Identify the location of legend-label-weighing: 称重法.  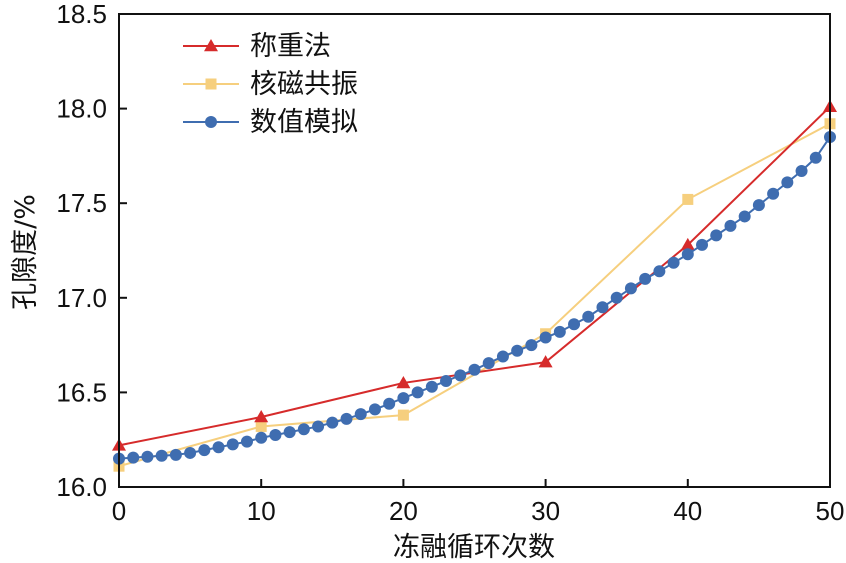
(290, 46).